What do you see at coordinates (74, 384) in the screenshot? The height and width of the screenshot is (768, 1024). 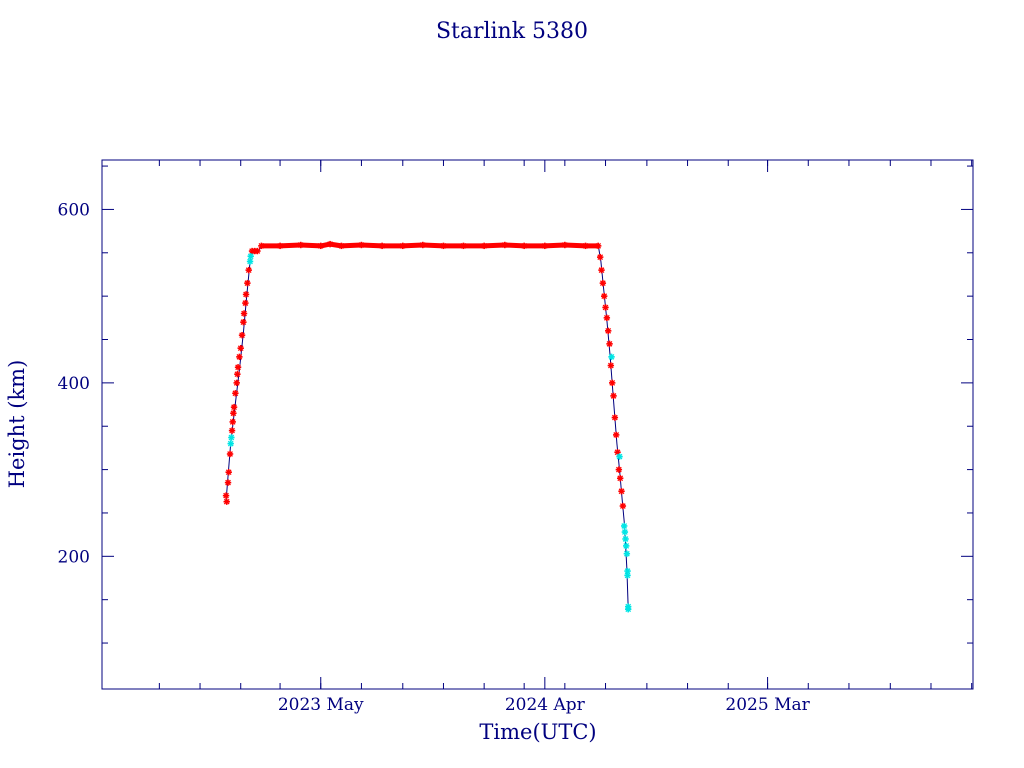 I see `y-tick-label: 400` at bounding box center [74, 384].